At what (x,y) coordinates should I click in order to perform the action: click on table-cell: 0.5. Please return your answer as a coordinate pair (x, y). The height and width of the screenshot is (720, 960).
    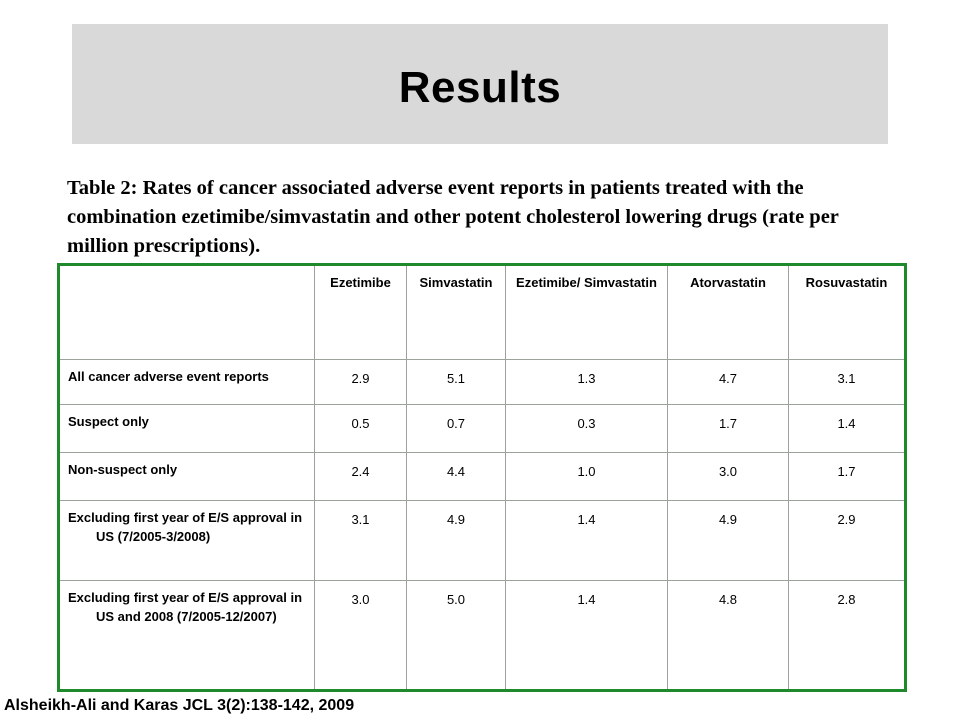
    Looking at the image, I should click on (360, 428).